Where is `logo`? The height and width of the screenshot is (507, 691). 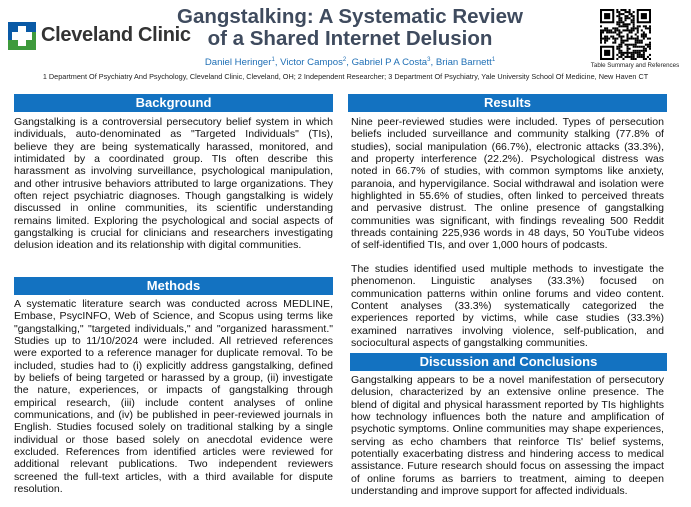
logo is located at coordinates (22, 36).